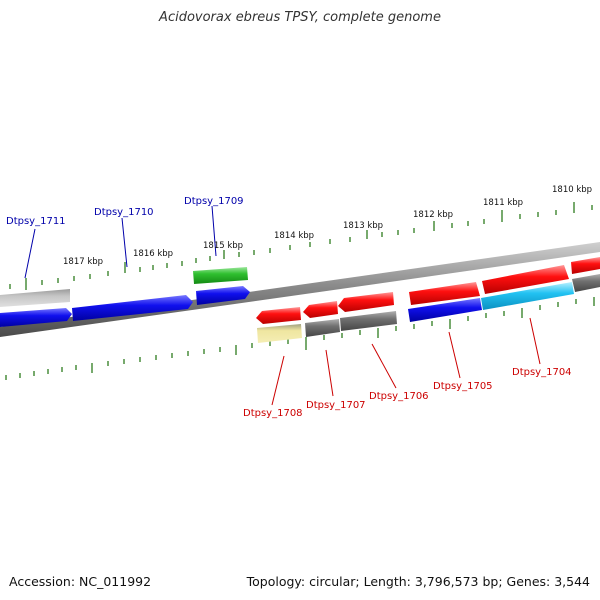  What do you see at coordinates (273, 413) in the screenshot?
I see `gene-label: Dtpsy_1708` at bounding box center [273, 413].